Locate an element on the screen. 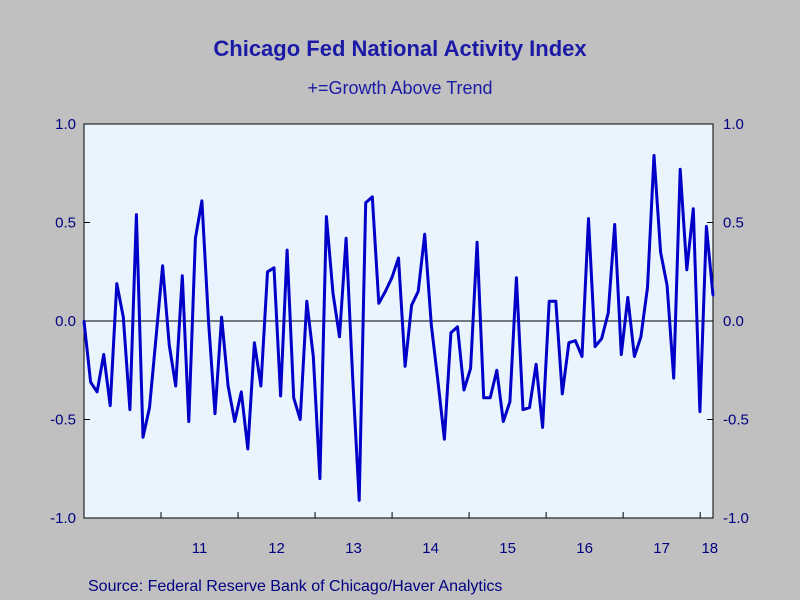  y-tick-label-left: 1.0 is located at coordinates (65, 124).